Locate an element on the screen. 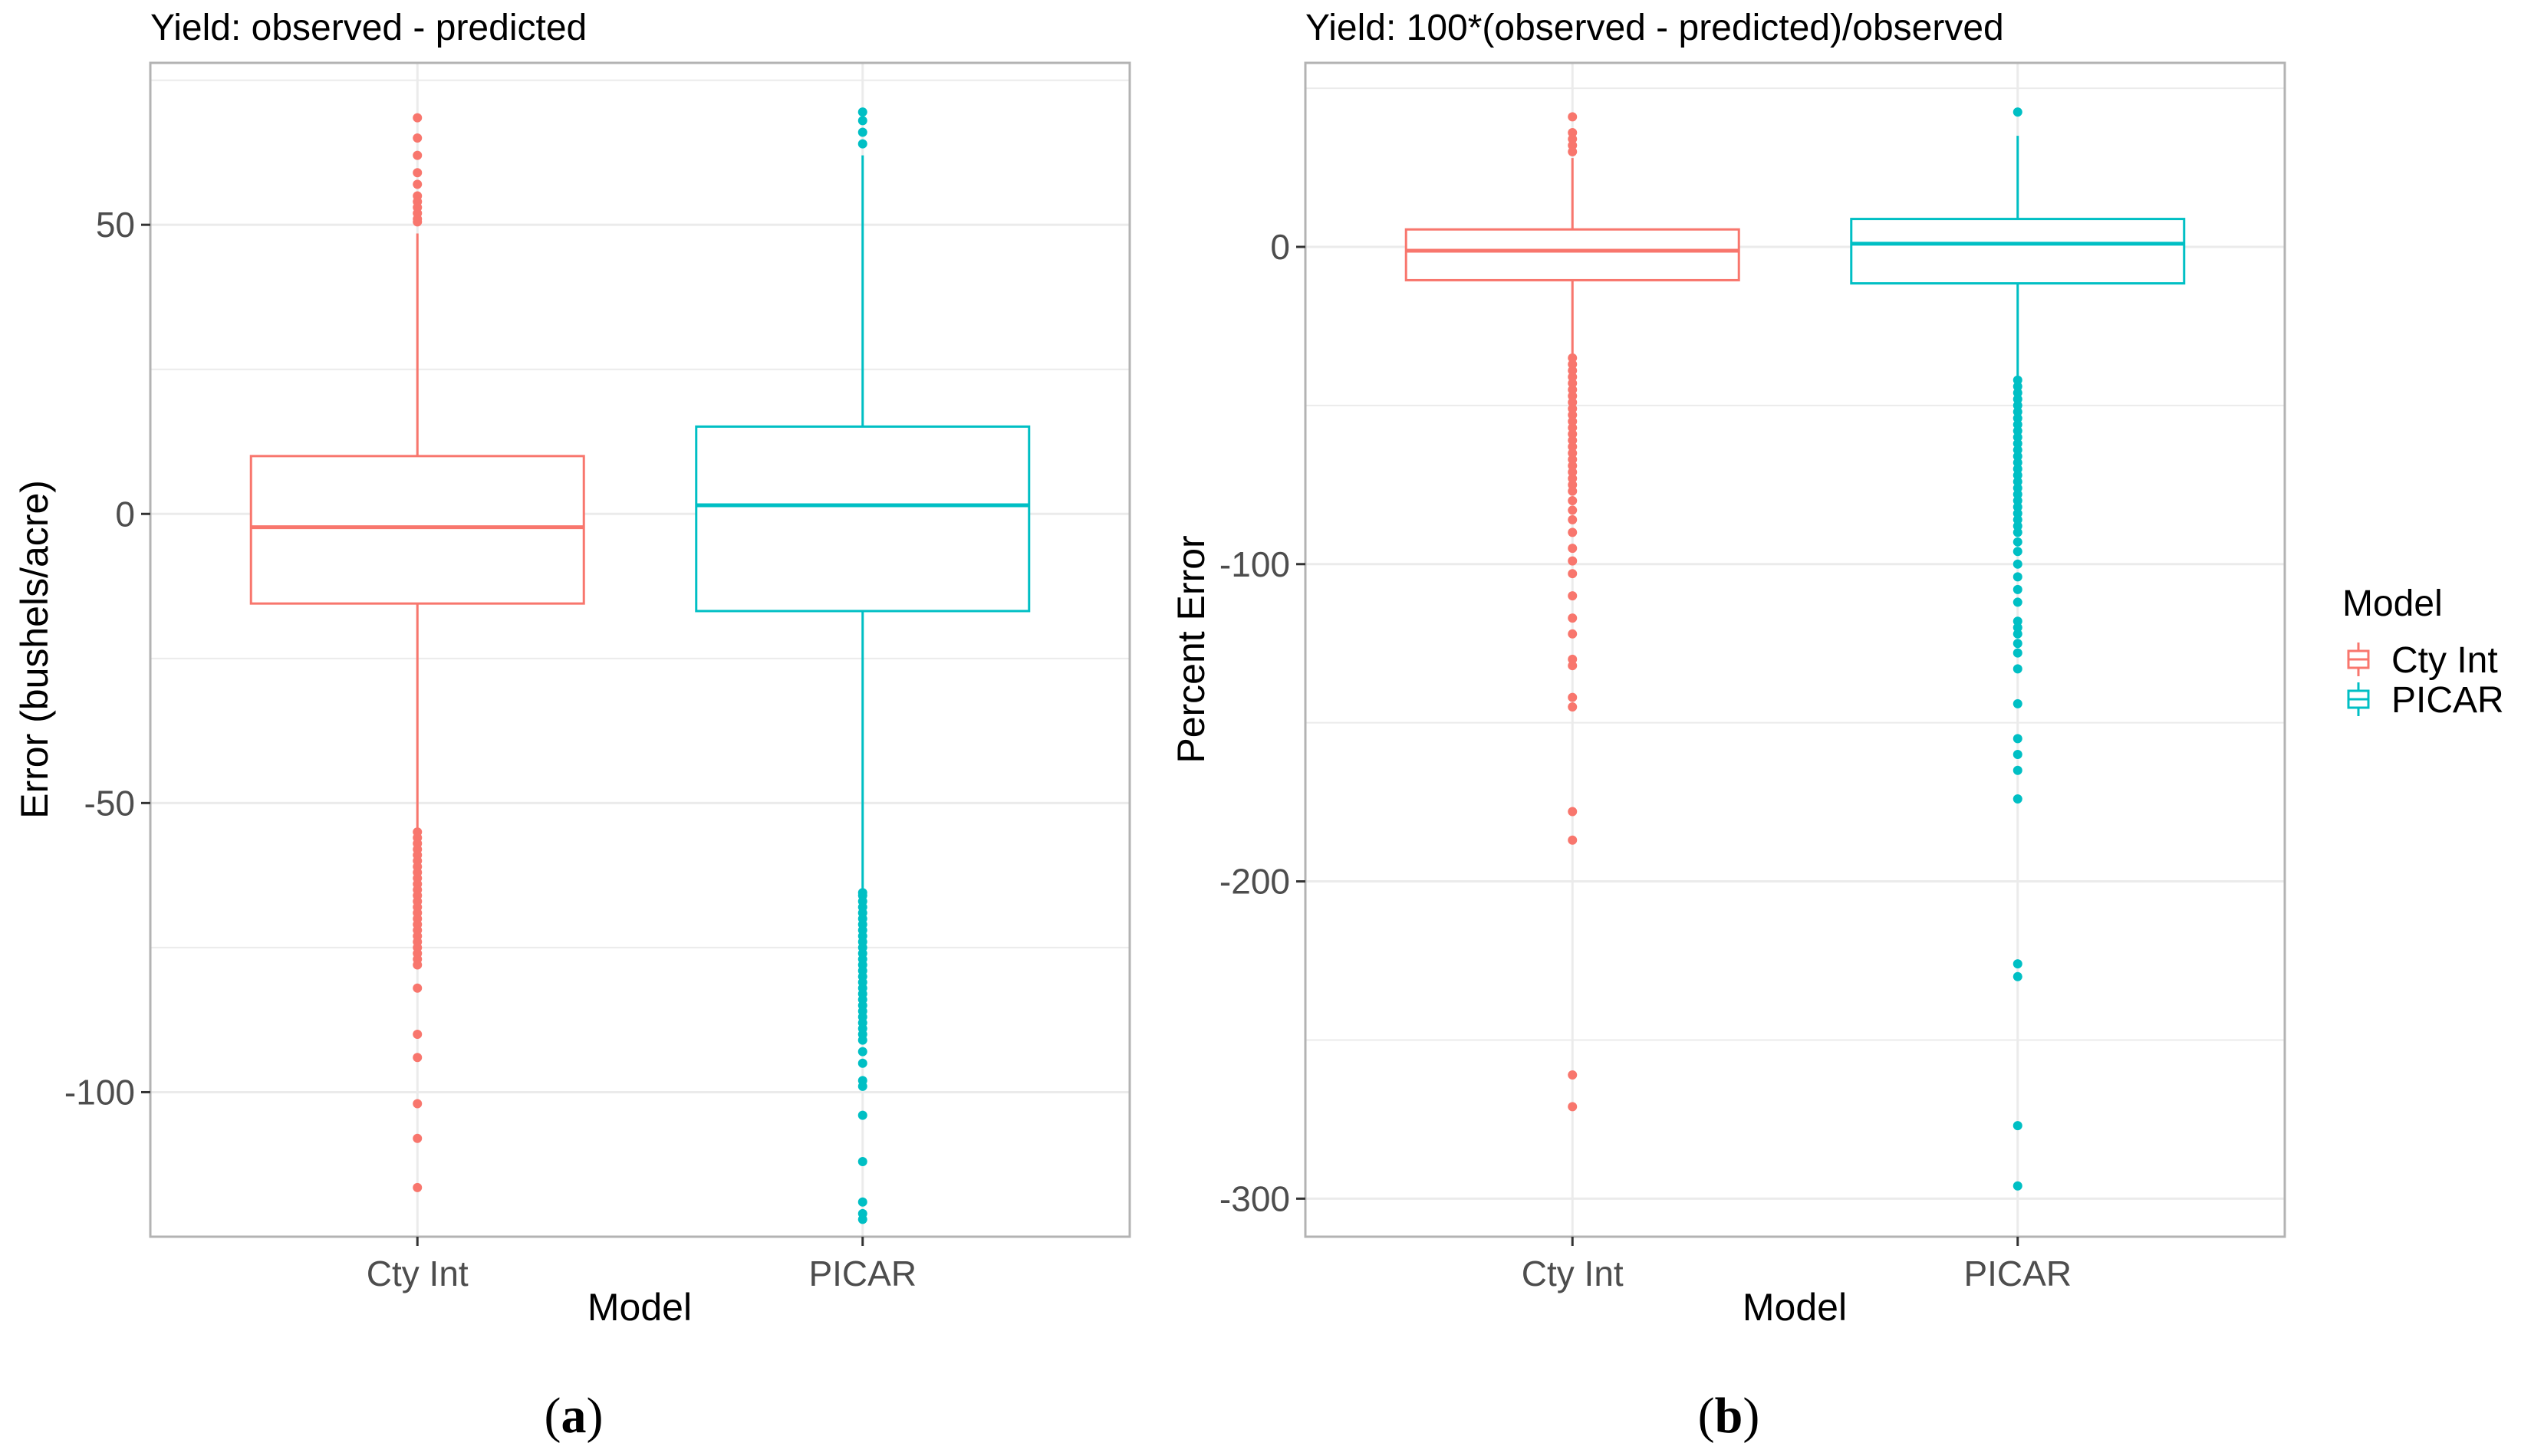  chart-b-y-label: Percent Error is located at coordinates (1191, 649).